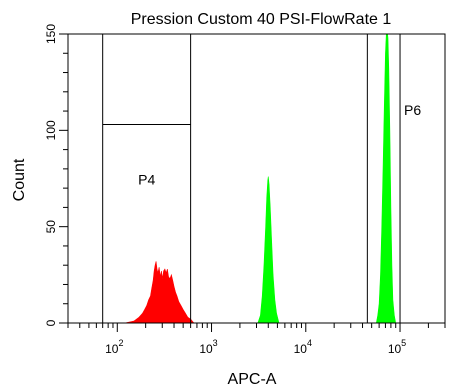 The height and width of the screenshot is (392, 454). What do you see at coordinates (56, 175) in the screenshot?
I see `y-axis: 0 50 100 150` at bounding box center [56, 175].